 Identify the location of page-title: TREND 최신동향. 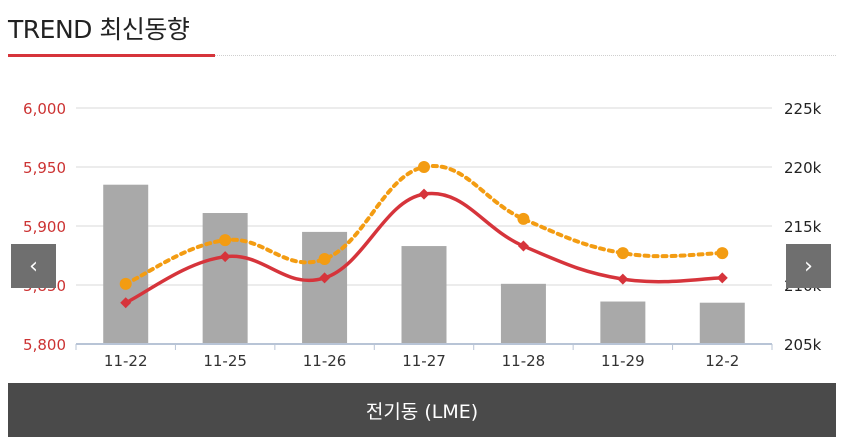
(99, 29).